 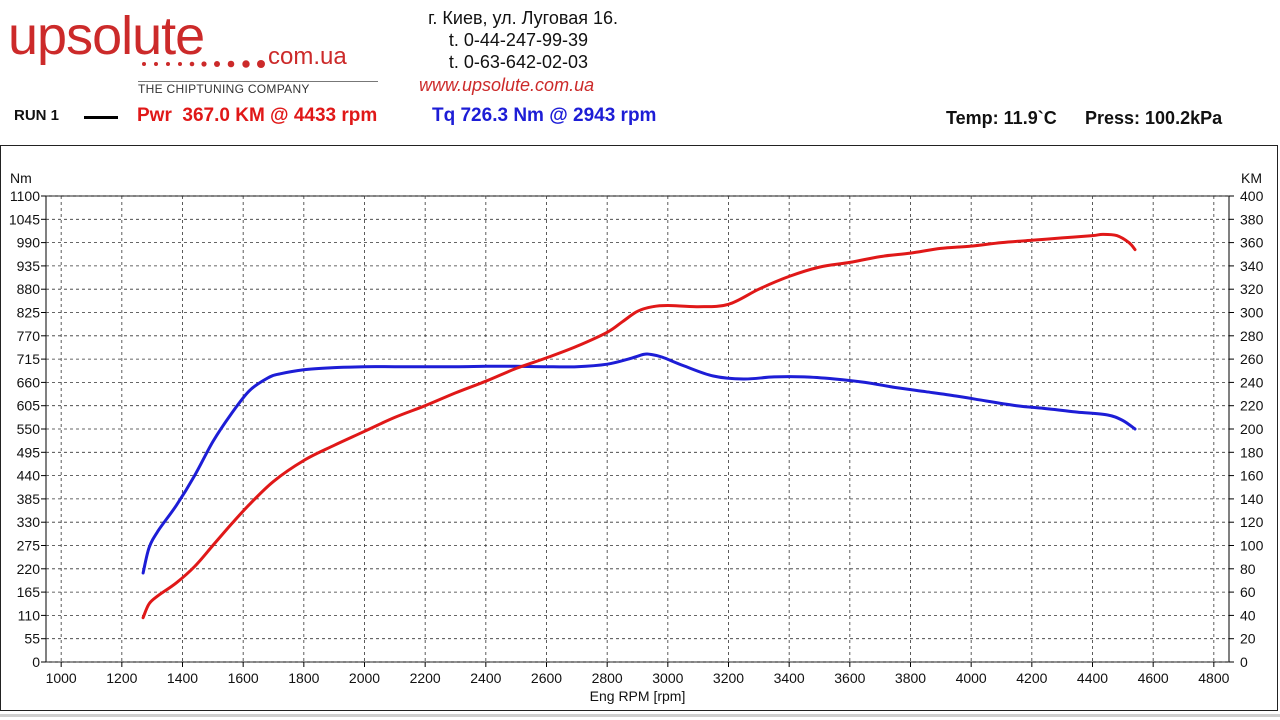 What do you see at coordinates (224, 89) in the screenshot?
I see `logo-tagline: THE CHIPTUNING COMPANY` at bounding box center [224, 89].